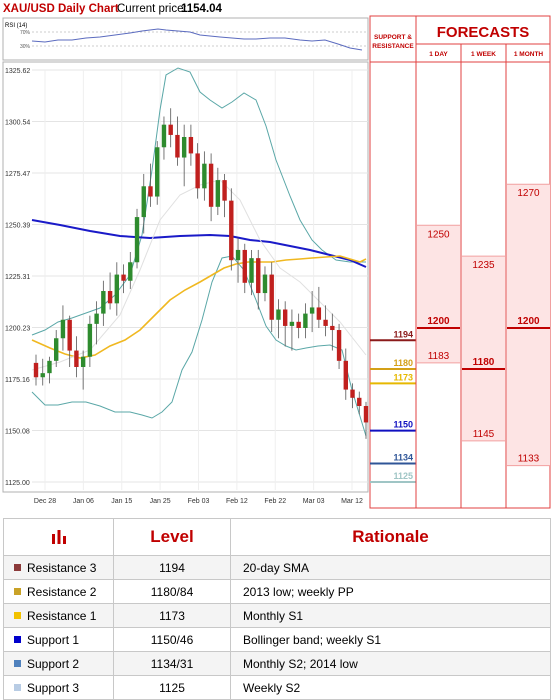 The image size is (554, 700). Describe the element at coordinates (17, 277) in the screenshot. I see `y-tick-label: 1225.31` at that location.